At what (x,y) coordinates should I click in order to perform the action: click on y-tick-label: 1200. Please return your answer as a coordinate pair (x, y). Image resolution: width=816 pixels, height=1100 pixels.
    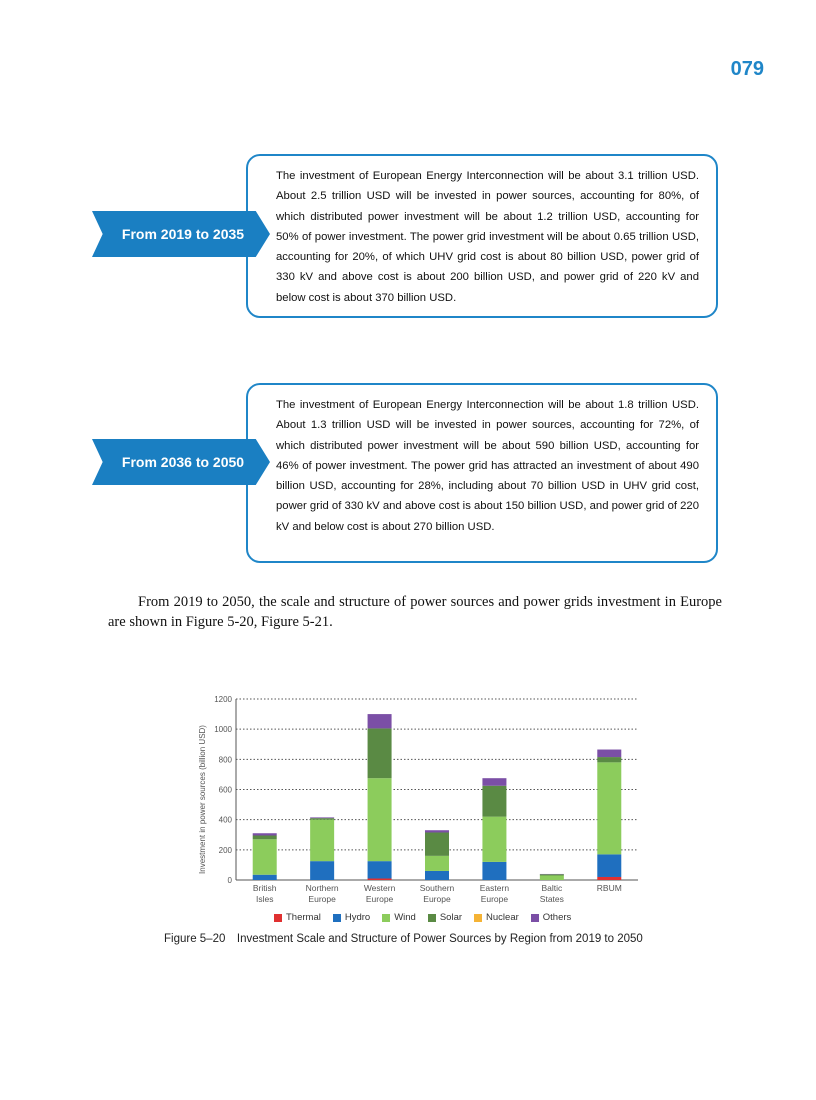
    Looking at the image, I should click on (223, 699).